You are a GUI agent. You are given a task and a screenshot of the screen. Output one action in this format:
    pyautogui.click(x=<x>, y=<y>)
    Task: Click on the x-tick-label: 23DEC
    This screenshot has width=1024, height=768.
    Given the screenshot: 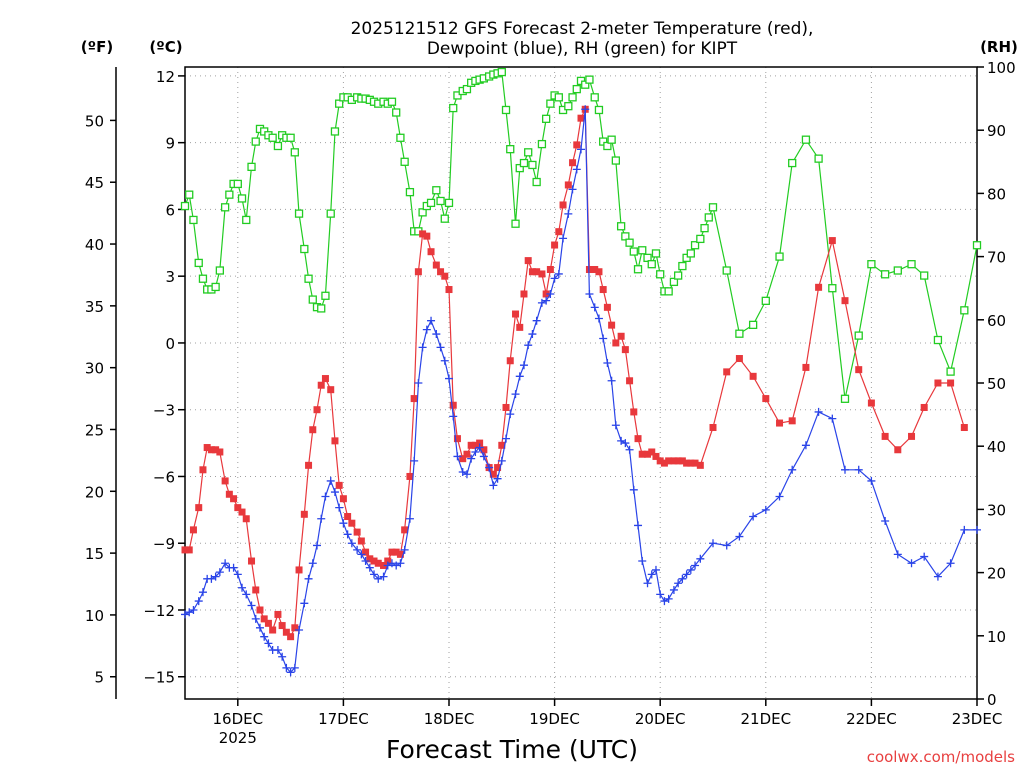 What is the action you would take?
    pyautogui.click(x=977, y=719)
    